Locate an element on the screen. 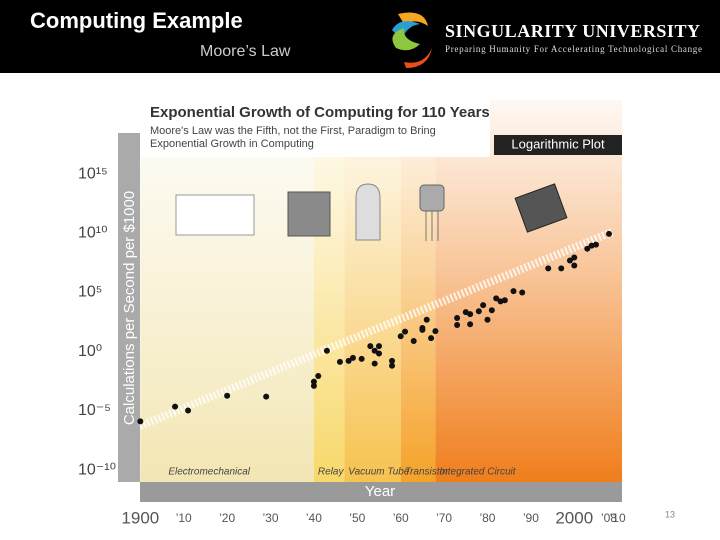  page-number: 13 is located at coordinates (670, 514).